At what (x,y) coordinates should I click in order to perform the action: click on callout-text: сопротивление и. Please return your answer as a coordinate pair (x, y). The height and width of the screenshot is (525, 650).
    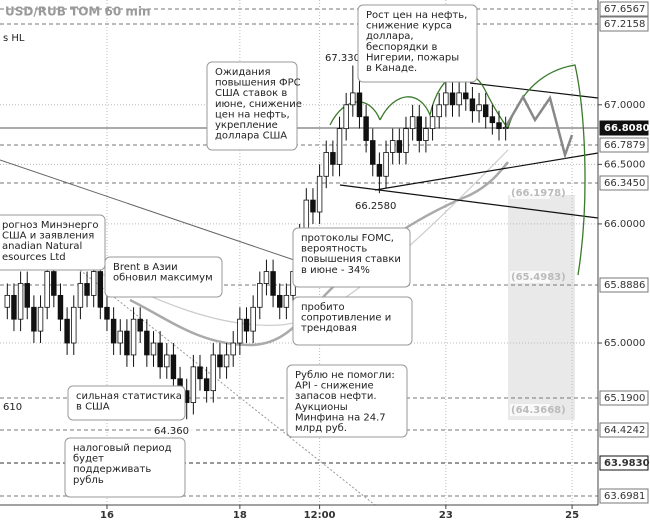
    Looking at the image, I should click on (346, 318).